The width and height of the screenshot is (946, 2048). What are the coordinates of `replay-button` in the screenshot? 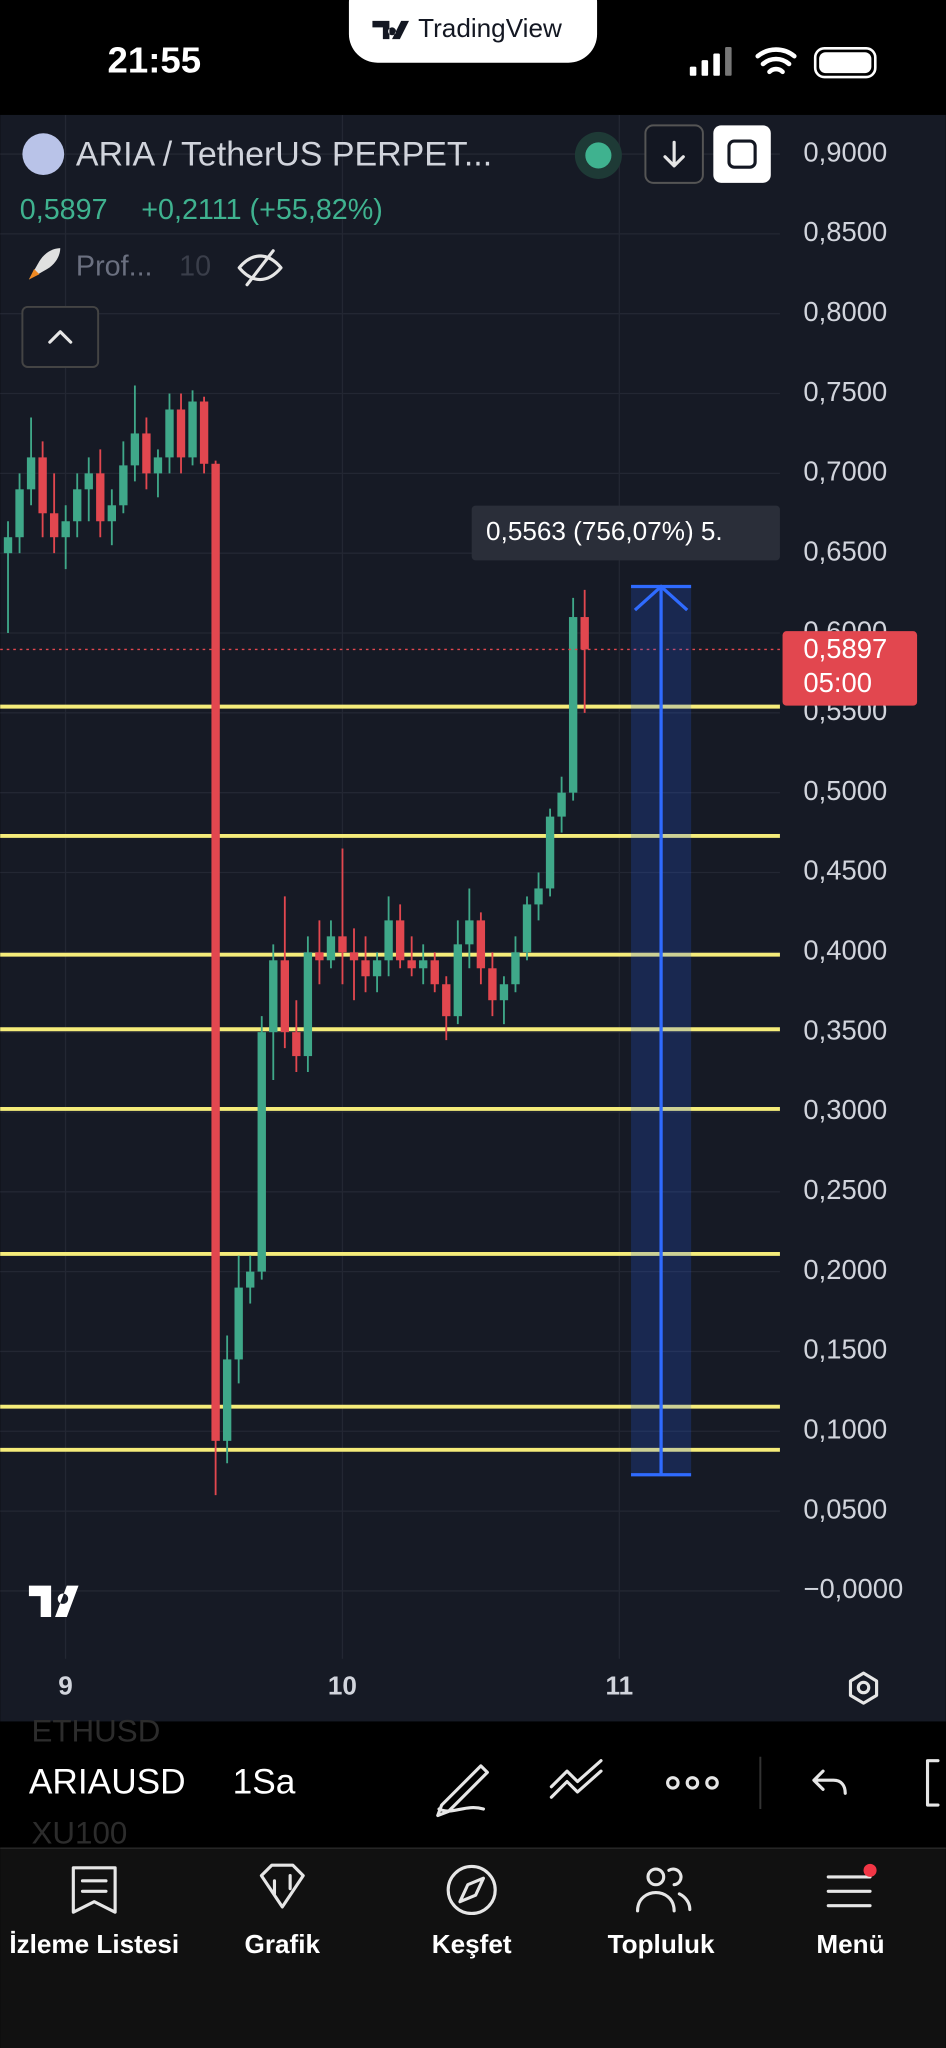 It's located at (742, 154).